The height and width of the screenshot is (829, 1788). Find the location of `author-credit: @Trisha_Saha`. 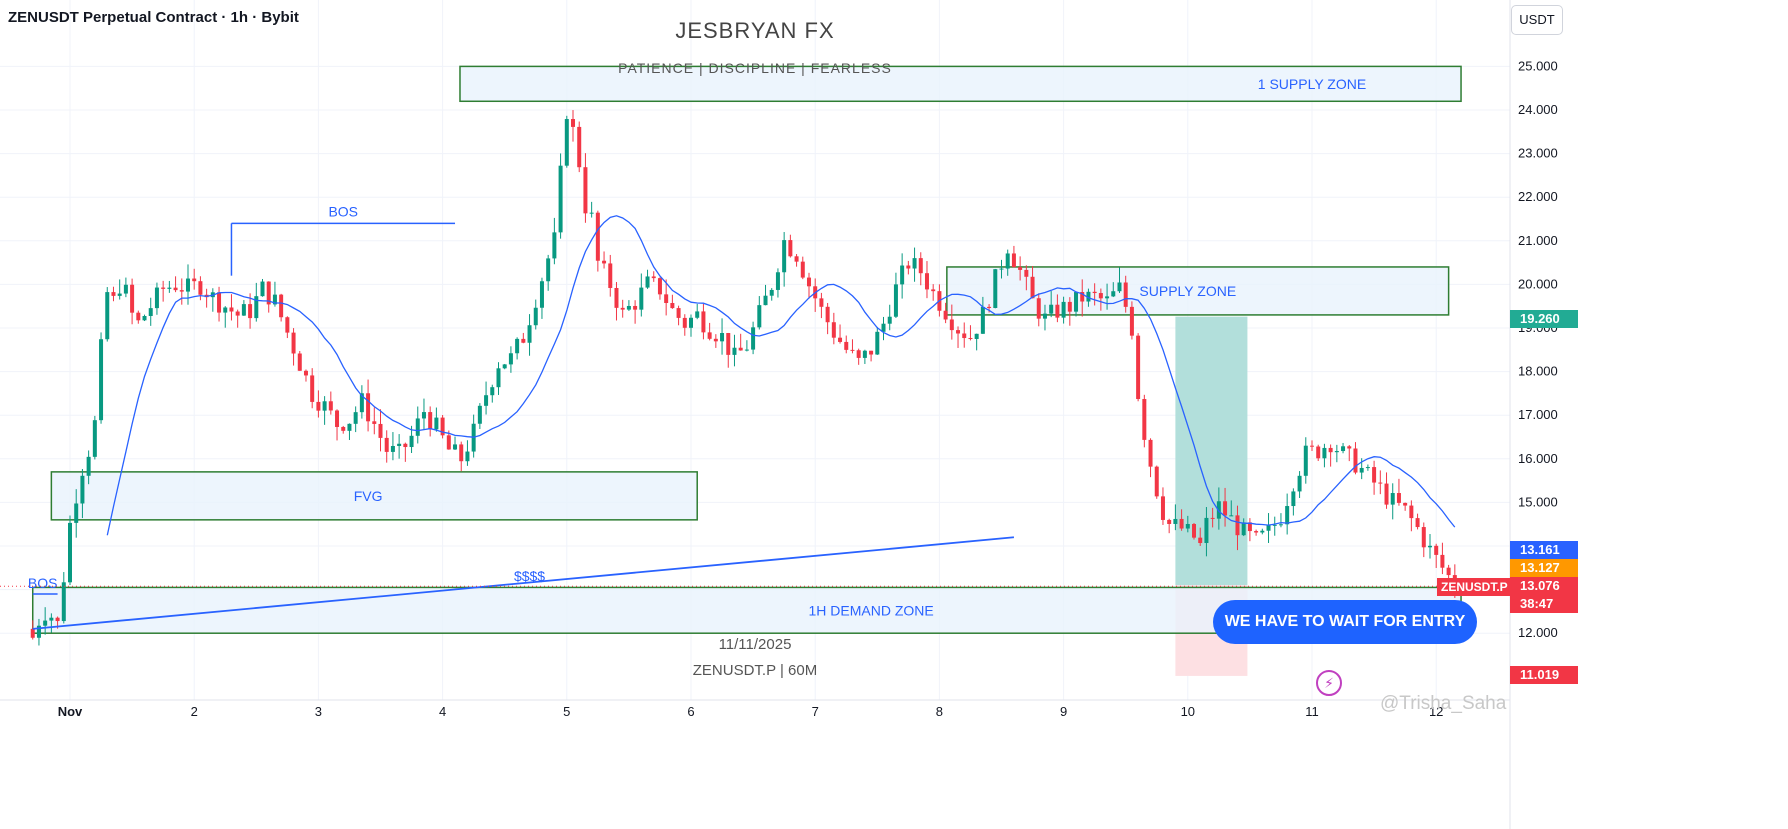

author-credit: @Trisha_Saha is located at coordinates (1443, 703).